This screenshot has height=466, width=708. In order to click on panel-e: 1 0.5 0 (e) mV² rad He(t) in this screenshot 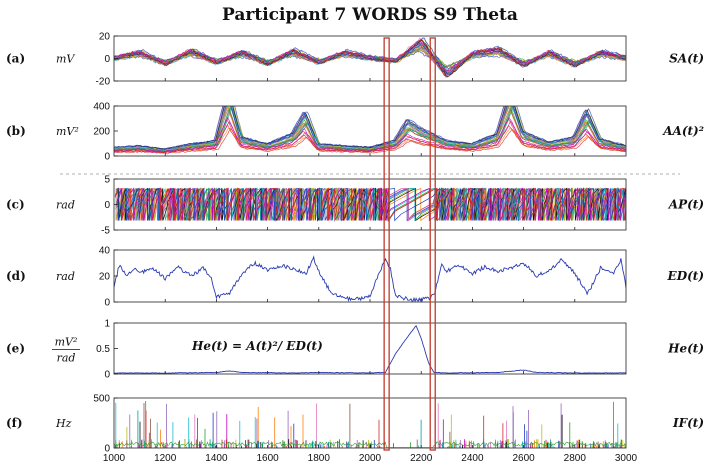, I will do `click(355, 350)`.